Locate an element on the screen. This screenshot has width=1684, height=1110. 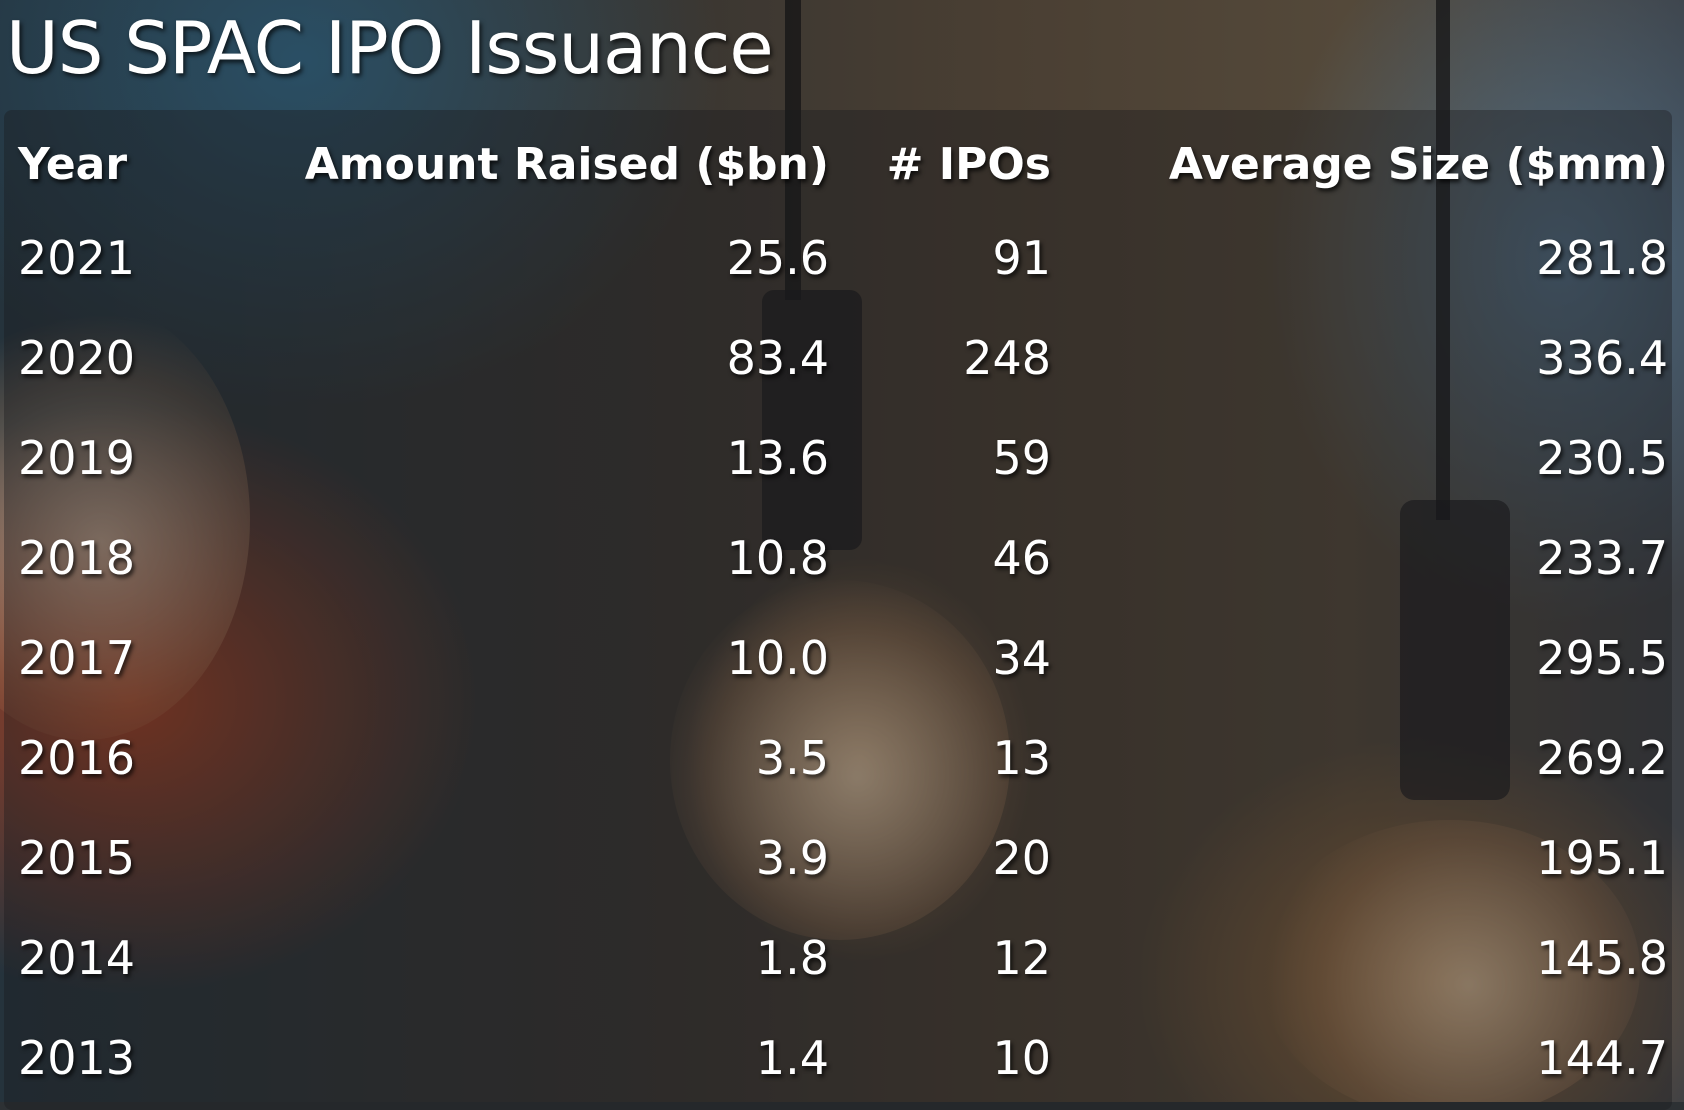
average-size-cell: 281.8 is located at coordinates (1602, 258).